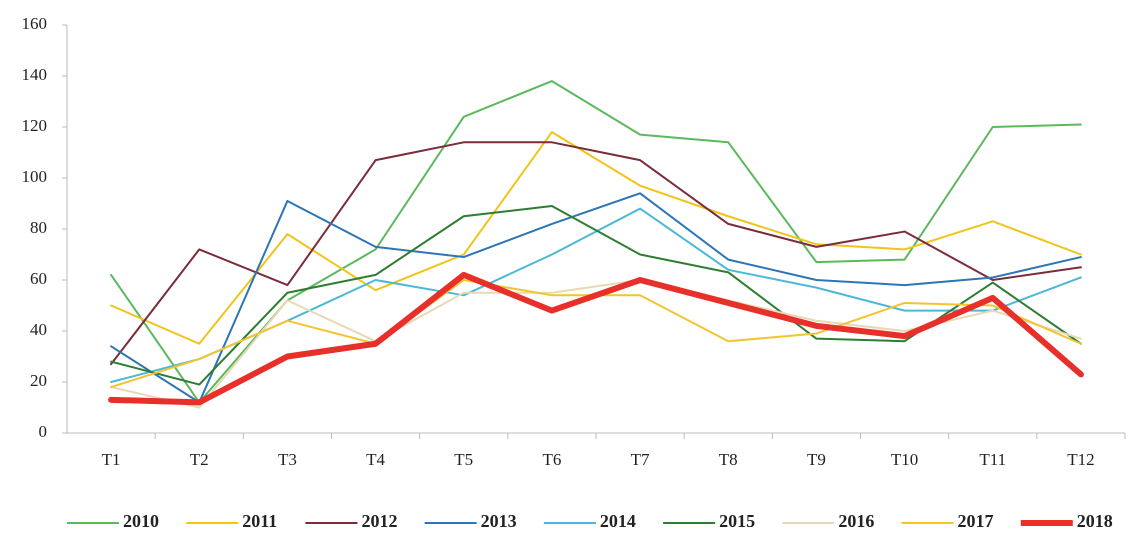  Describe the element at coordinates (816, 459) in the screenshot. I see `x-tick-label: T9` at that location.